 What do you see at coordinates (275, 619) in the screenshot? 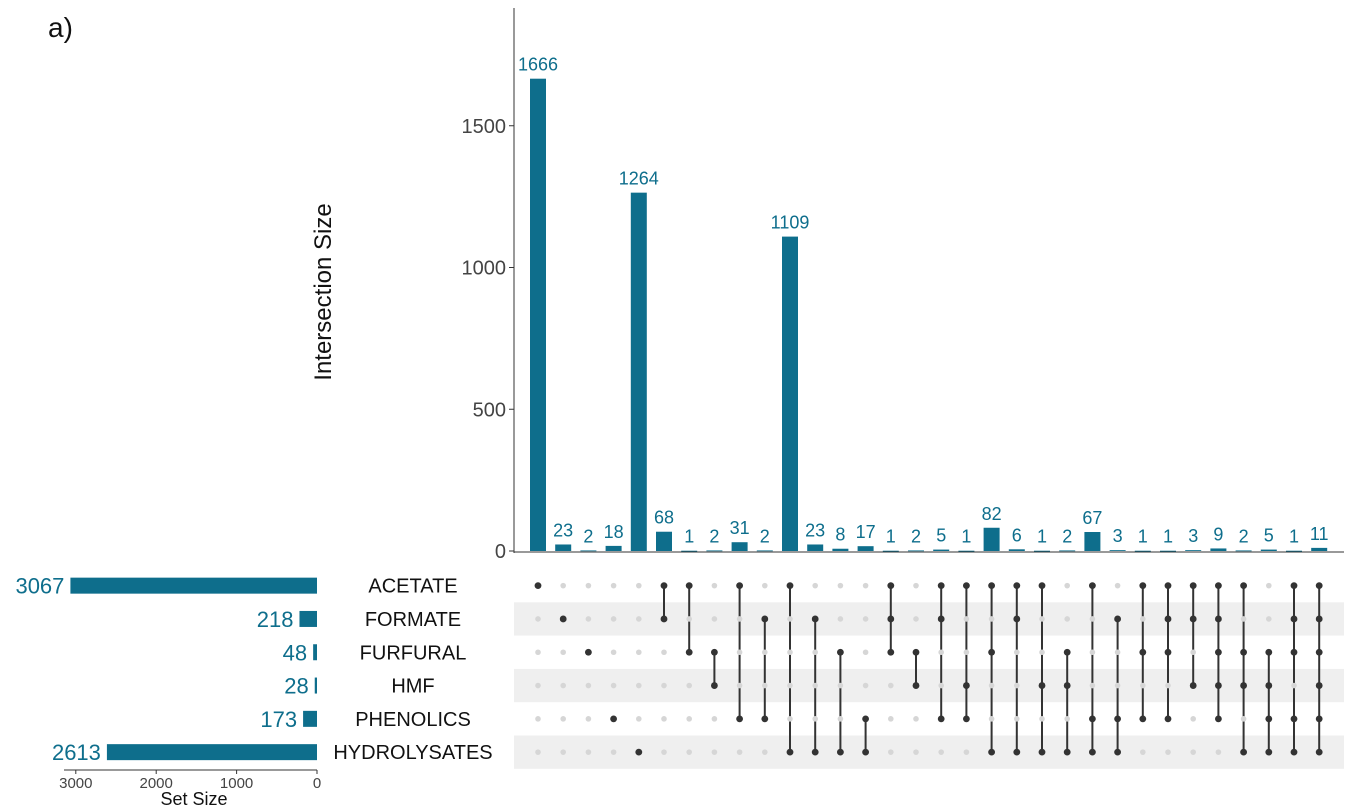
I see `set-size-value-label: 218` at bounding box center [275, 619].